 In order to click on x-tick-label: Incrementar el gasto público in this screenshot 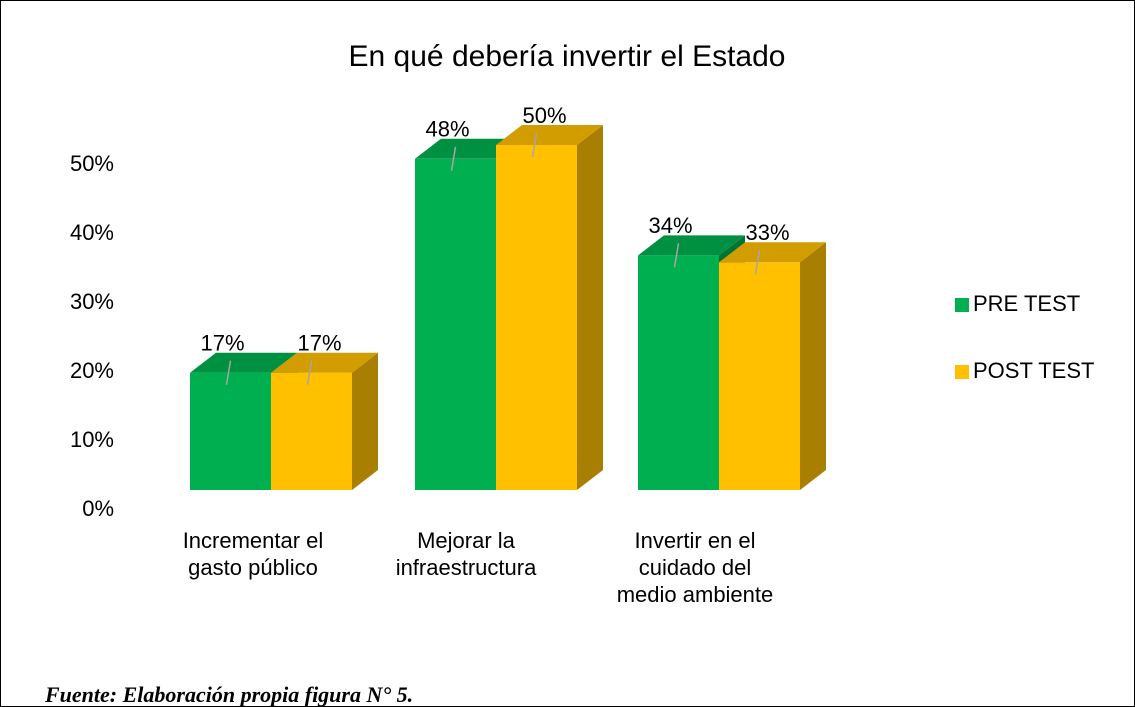, I will do `click(253, 554)`.